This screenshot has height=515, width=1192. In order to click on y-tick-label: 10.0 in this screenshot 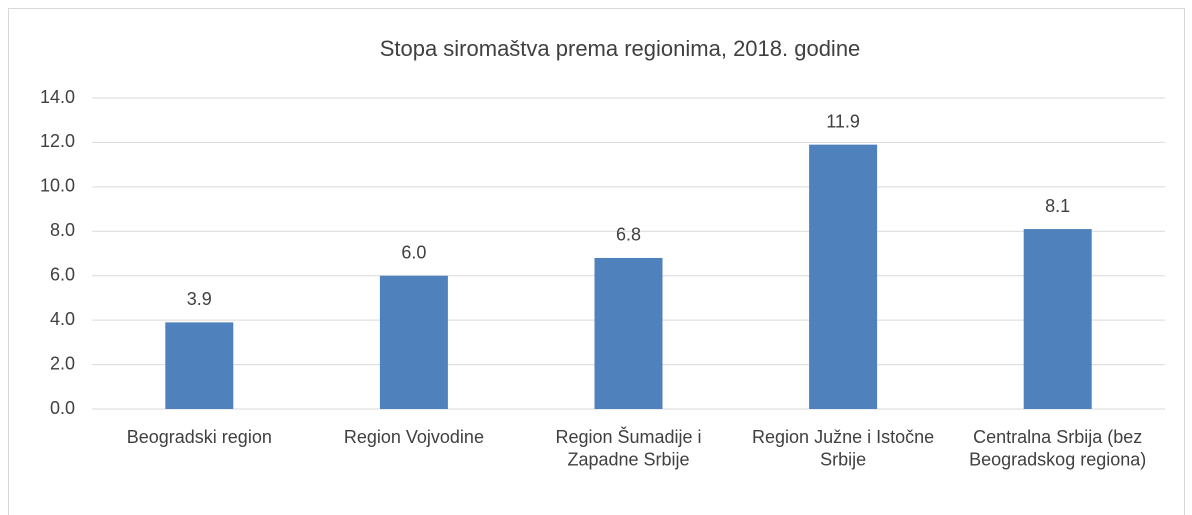, I will do `click(57, 186)`.